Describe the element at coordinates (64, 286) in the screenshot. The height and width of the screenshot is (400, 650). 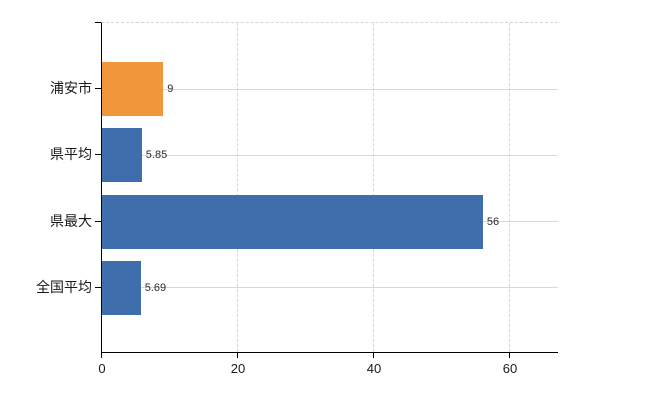
I see `category-label: 全国平均` at that location.